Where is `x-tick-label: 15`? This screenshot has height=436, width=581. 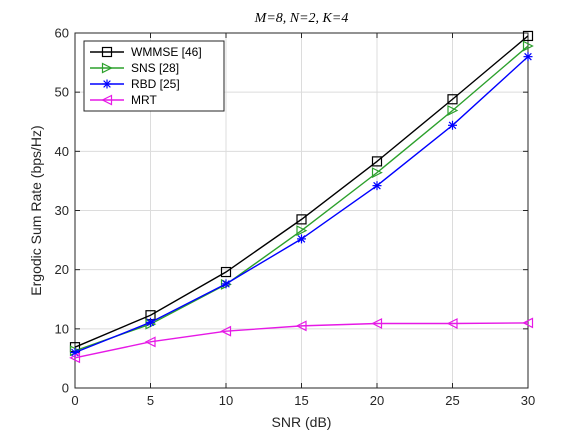 x-tick-label: 15 is located at coordinates (301, 400).